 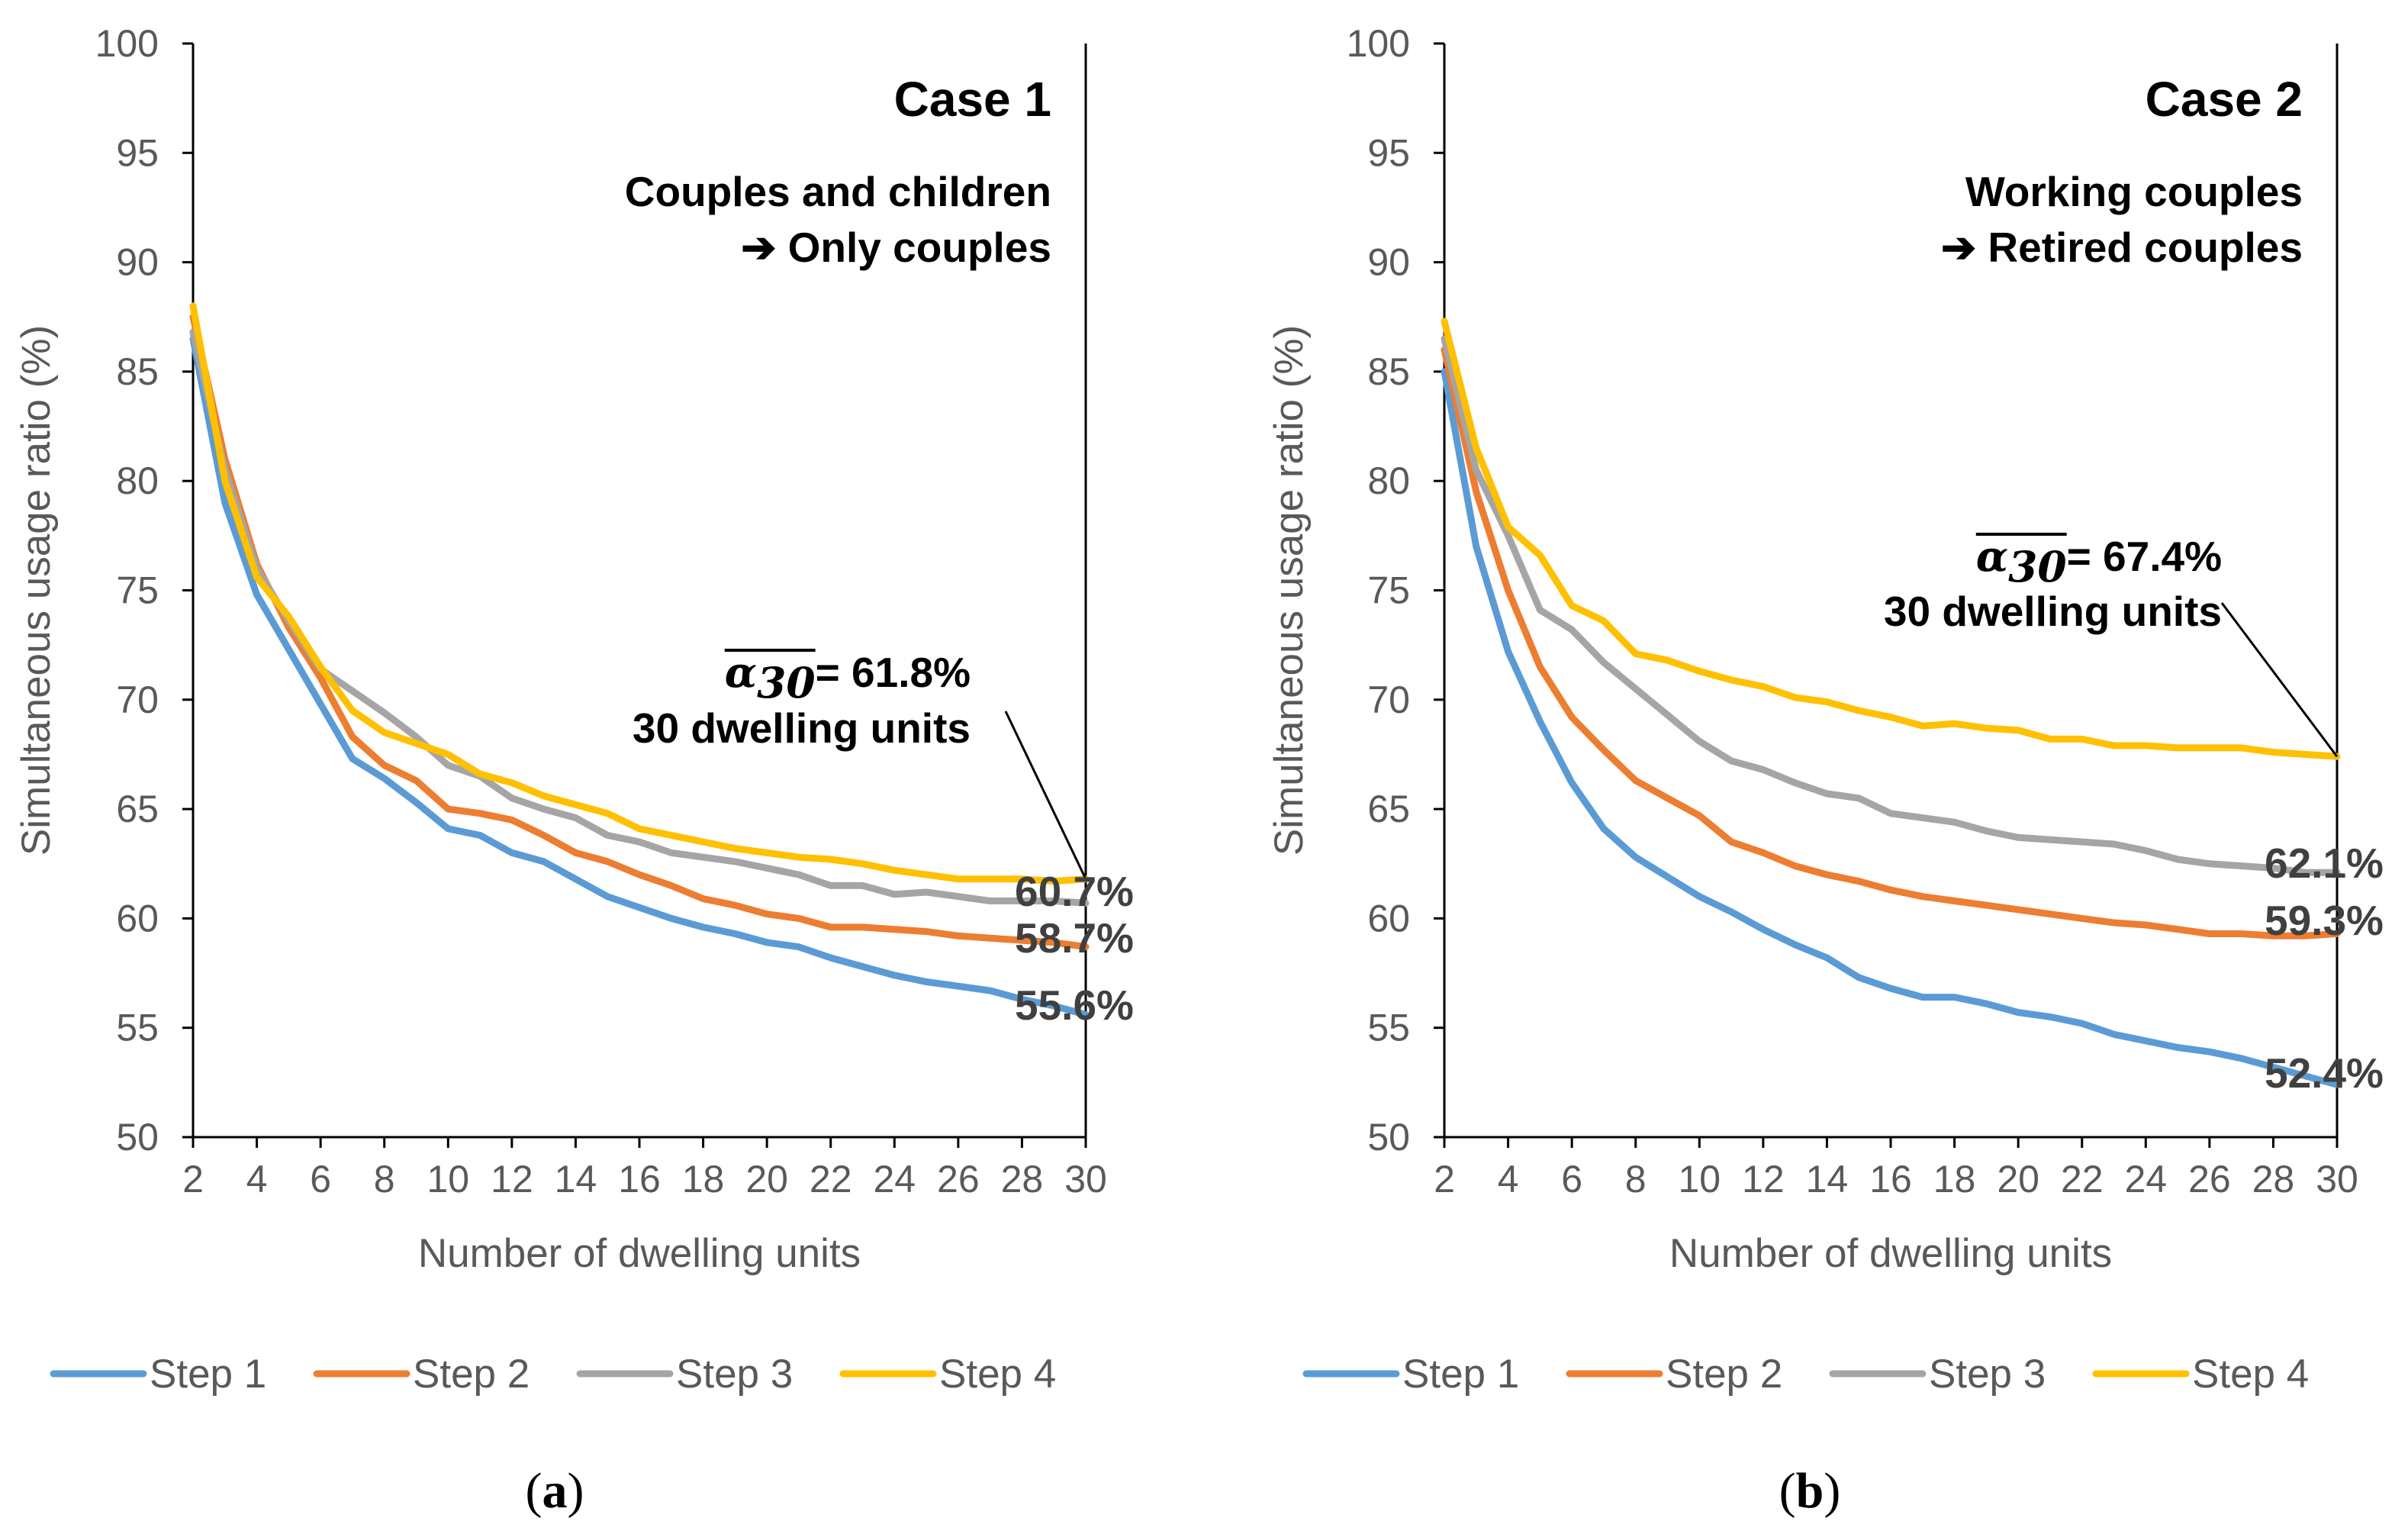 I want to click on x-tick-label: 2, so click(x=1444, y=1179).